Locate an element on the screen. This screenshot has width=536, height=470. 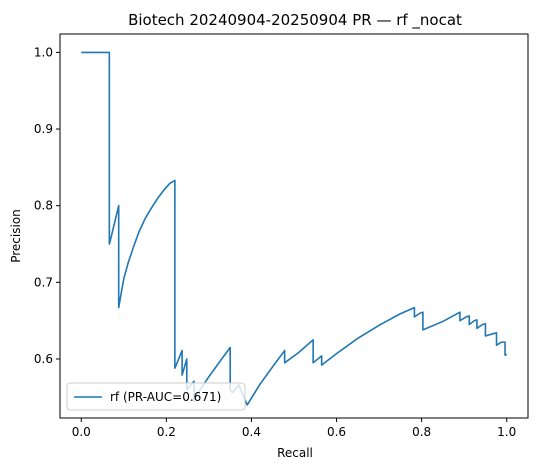
legend-frame is located at coordinates (156, 396).